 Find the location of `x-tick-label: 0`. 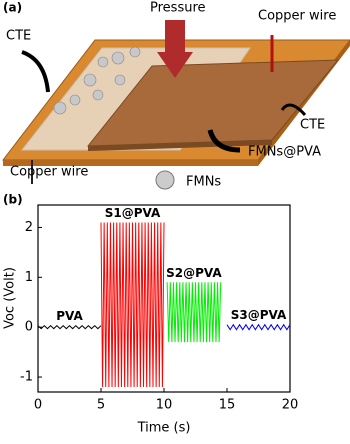

x-tick-label: 0 is located at coordinates (38, 405).